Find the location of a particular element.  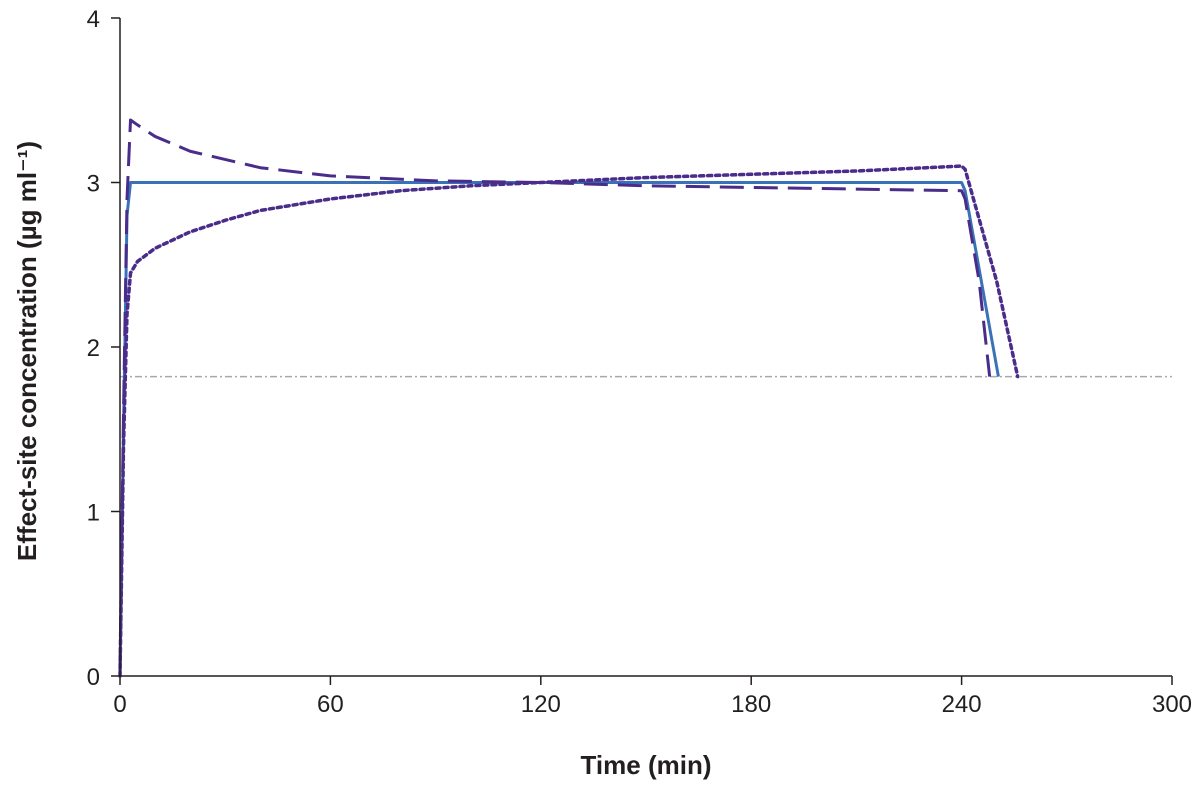

x-tick-label: 120 is located at coordinates (541, 704).